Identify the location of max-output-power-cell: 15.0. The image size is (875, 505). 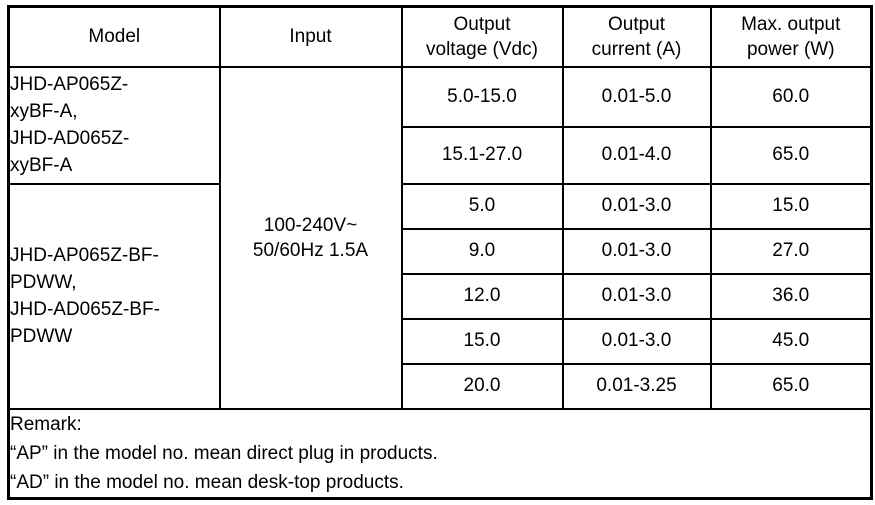
(791, 206).